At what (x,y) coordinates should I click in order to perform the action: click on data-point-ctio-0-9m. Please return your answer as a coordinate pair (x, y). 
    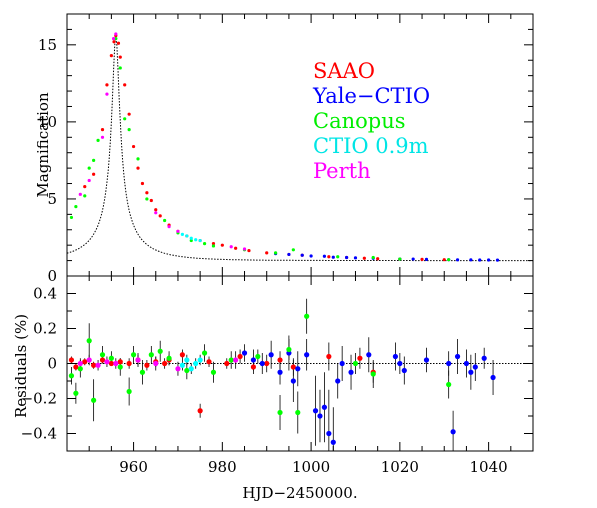
    Looking at the image, I should click on (191, 238).